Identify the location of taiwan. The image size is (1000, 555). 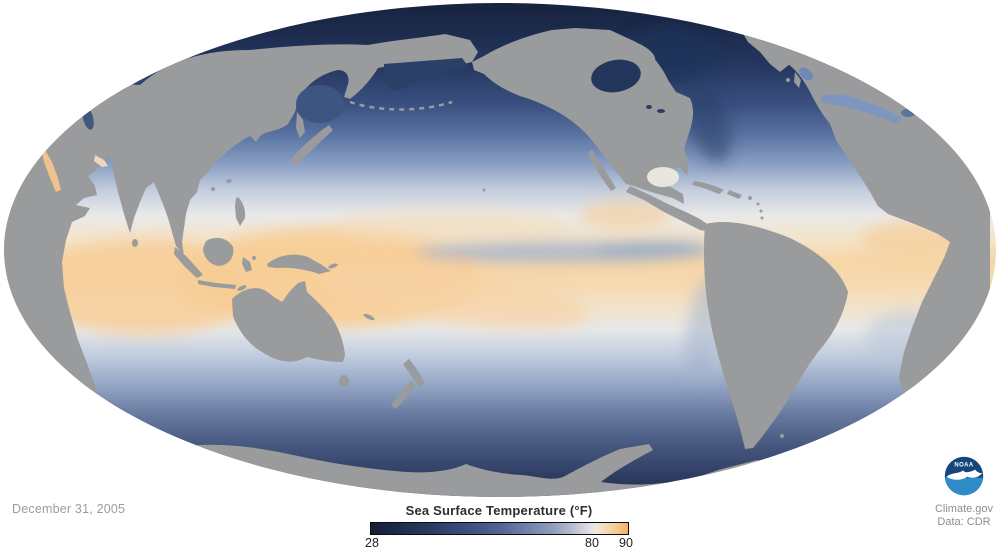
(229, 181).